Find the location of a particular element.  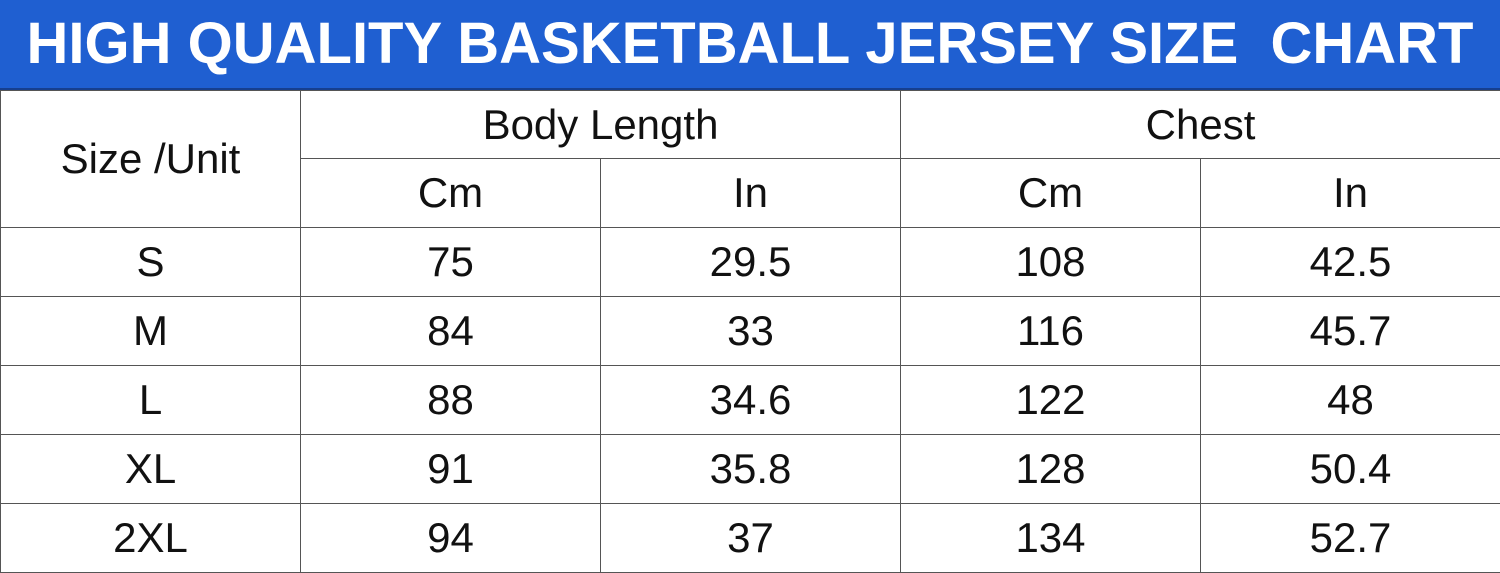

table-row: M 84 33 116 45.7 is located at coordinates (750, 331).